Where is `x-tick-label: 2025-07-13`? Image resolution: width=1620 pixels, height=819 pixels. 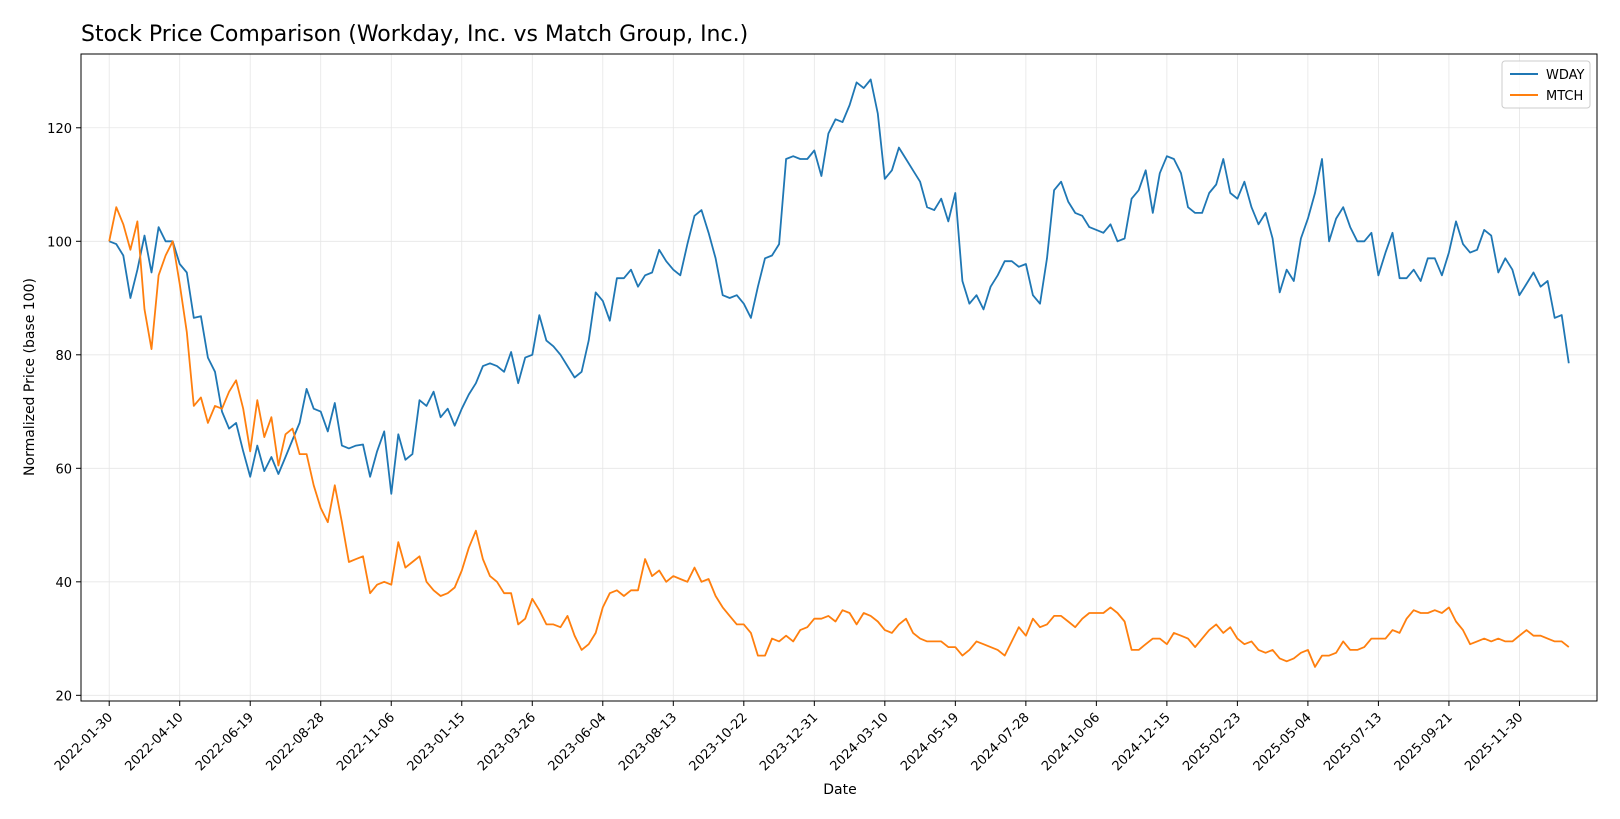 x-tick-label: 2025-07-13 is located at coordinates (1353, 742).